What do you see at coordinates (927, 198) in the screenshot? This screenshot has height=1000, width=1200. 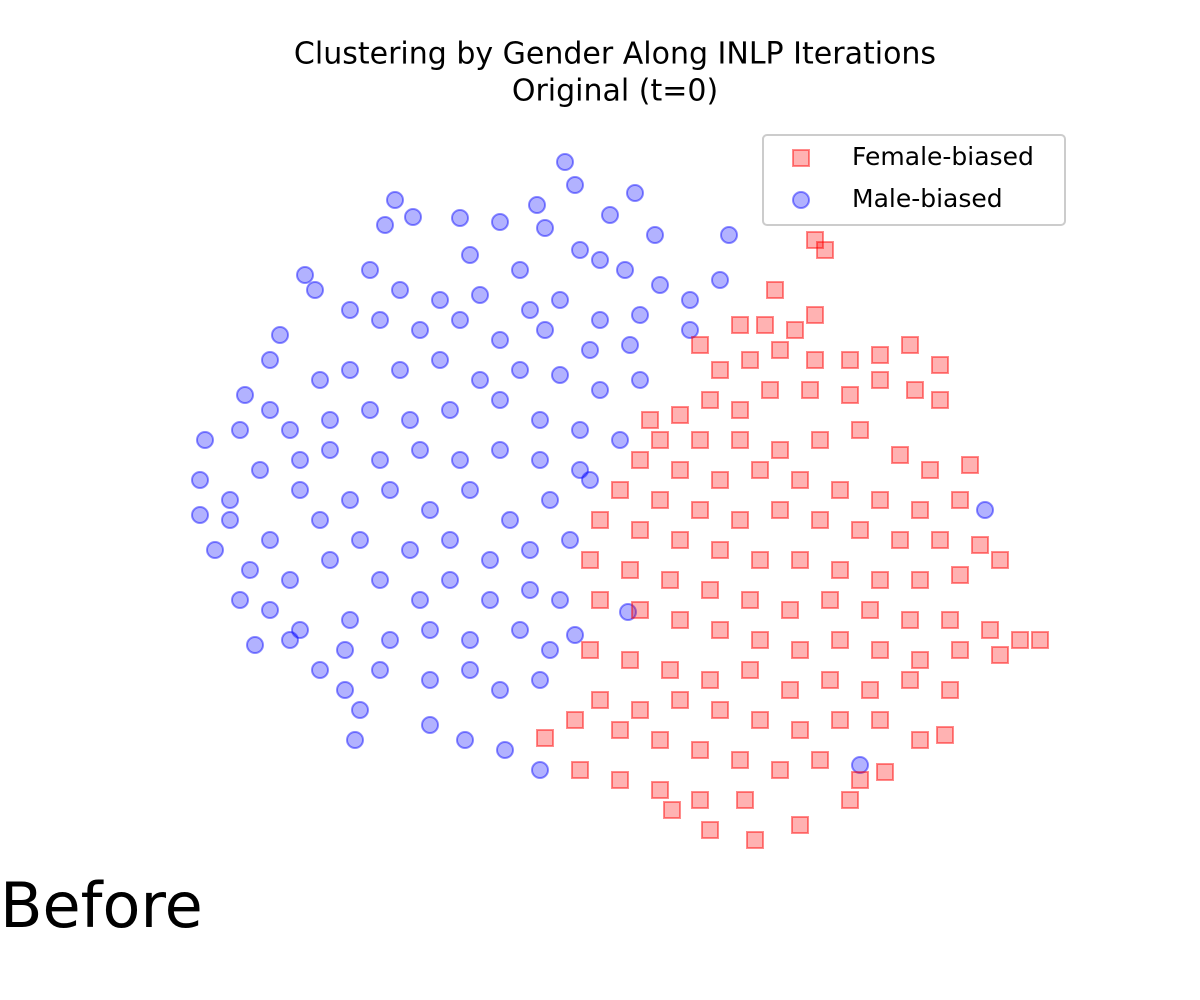 I see `legend-label: Male-biased` at bounding box center [927, 198].